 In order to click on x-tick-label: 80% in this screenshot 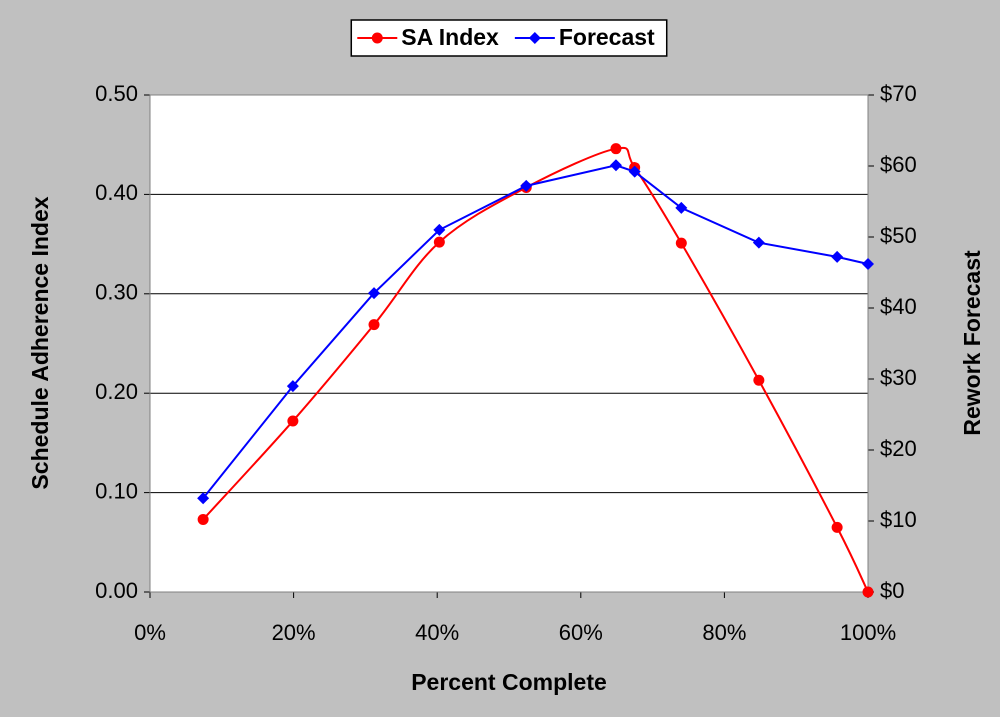, I will do `click(724, 632)`.